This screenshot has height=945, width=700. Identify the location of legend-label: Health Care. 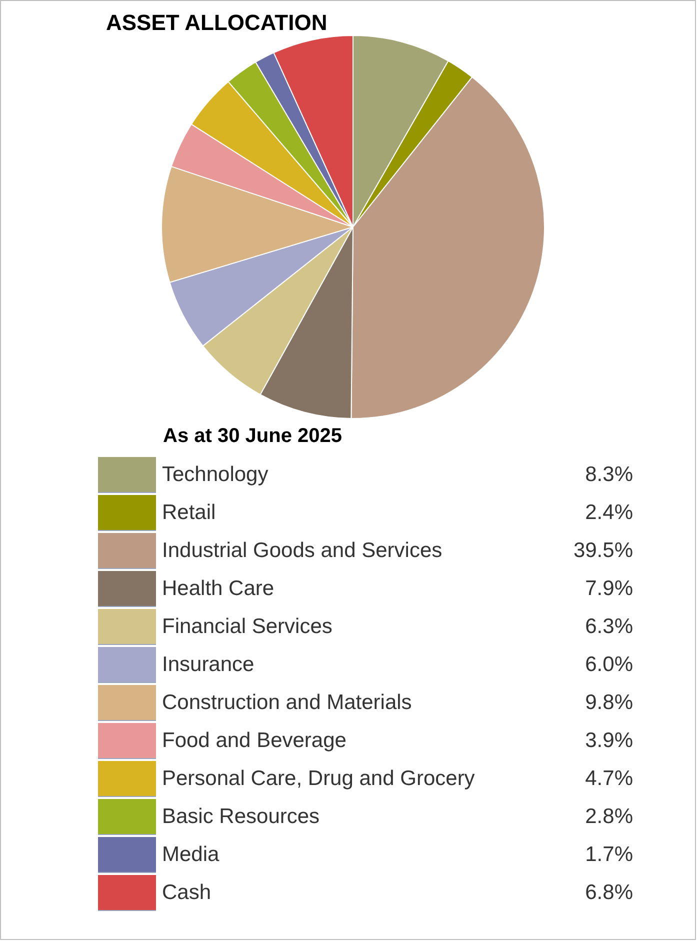
(219, 589).